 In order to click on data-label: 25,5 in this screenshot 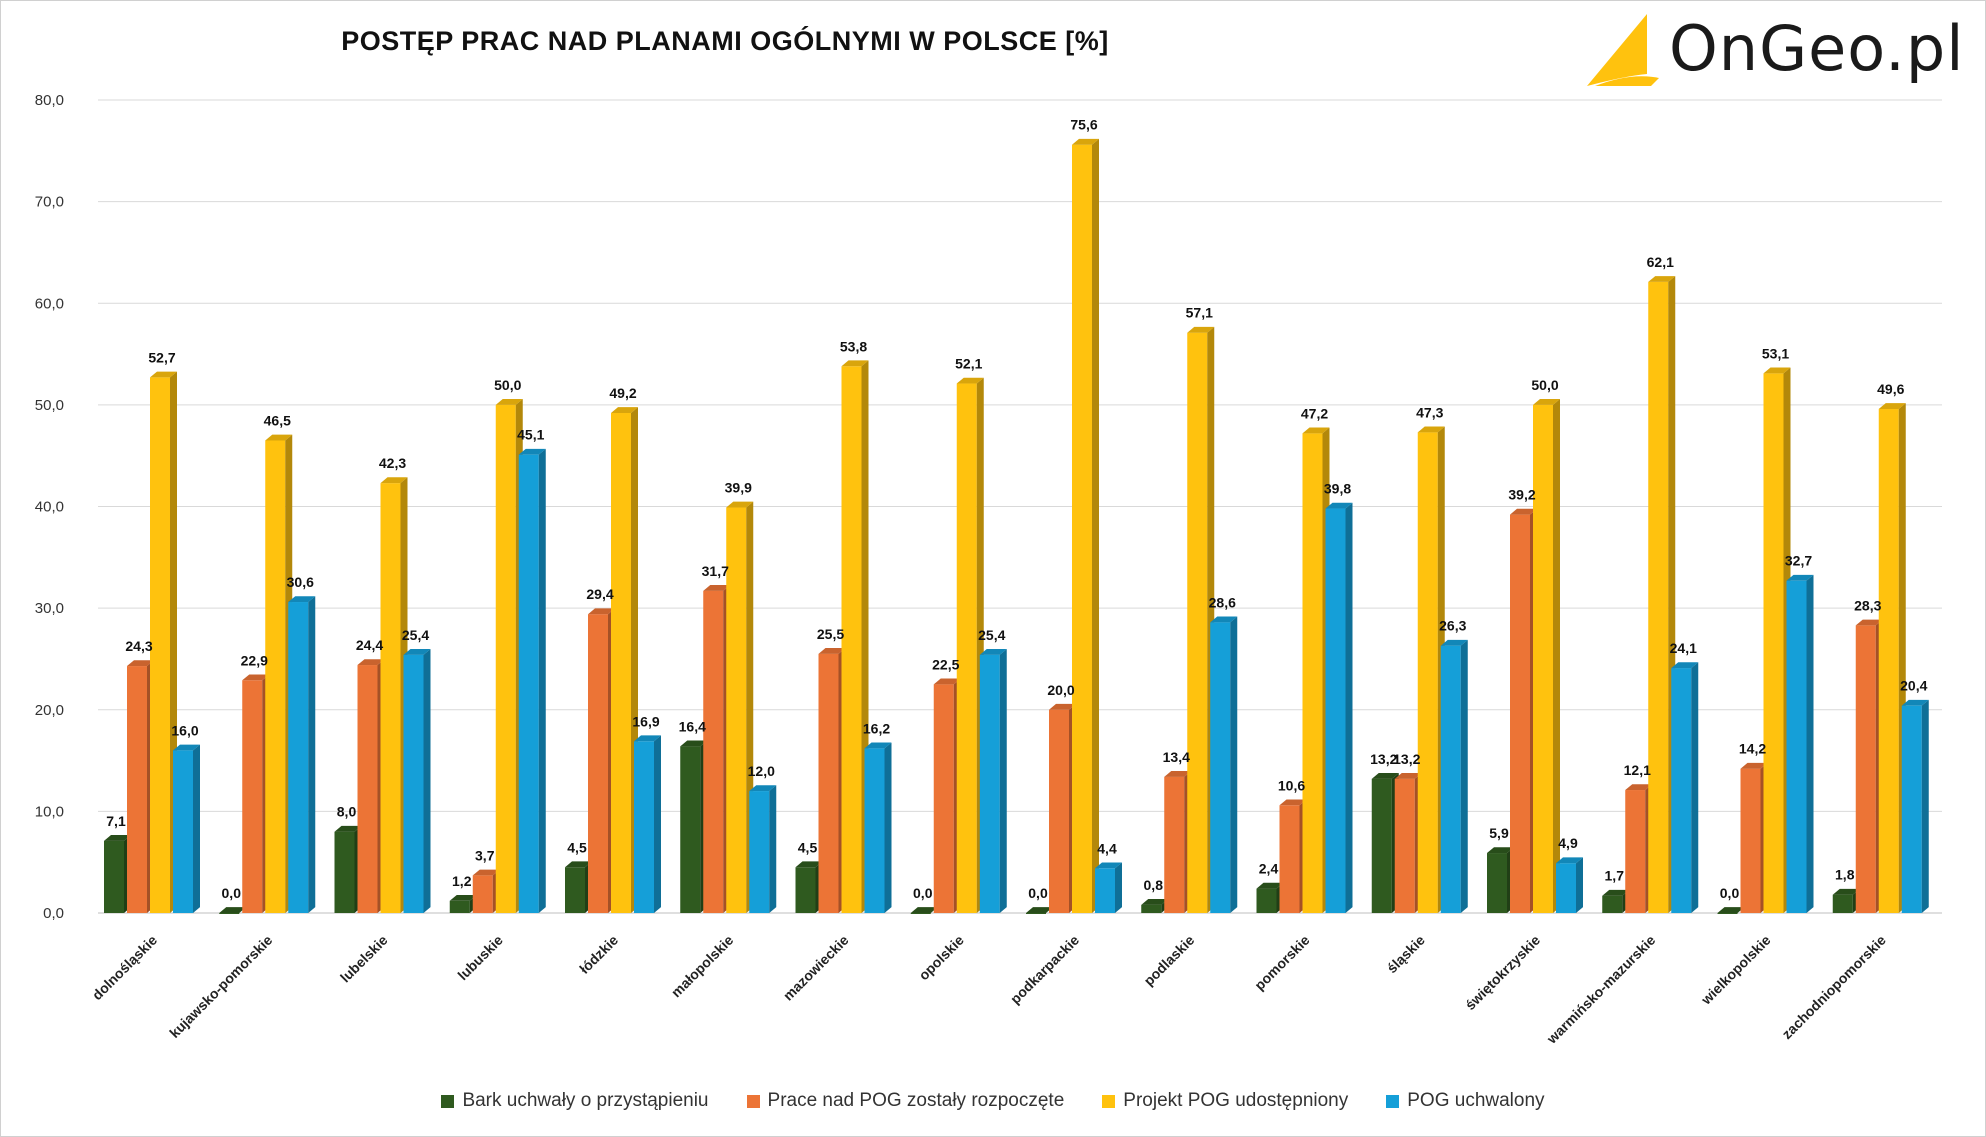, I will do `click(830, 634)`.